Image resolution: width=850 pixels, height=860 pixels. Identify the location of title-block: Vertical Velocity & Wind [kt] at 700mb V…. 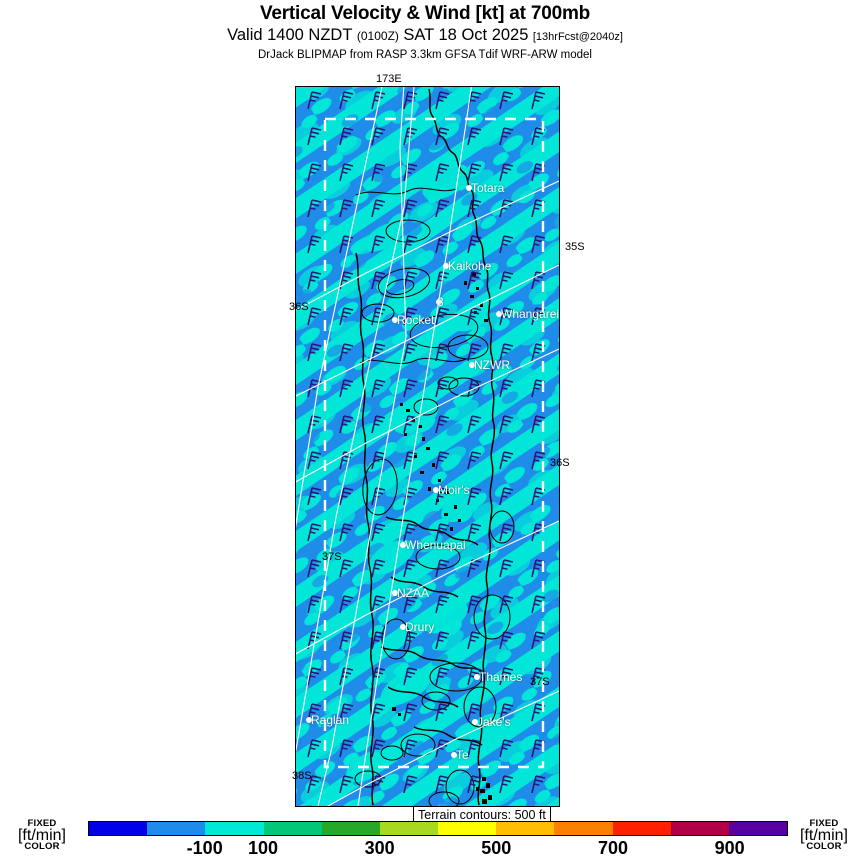
(425, 31).